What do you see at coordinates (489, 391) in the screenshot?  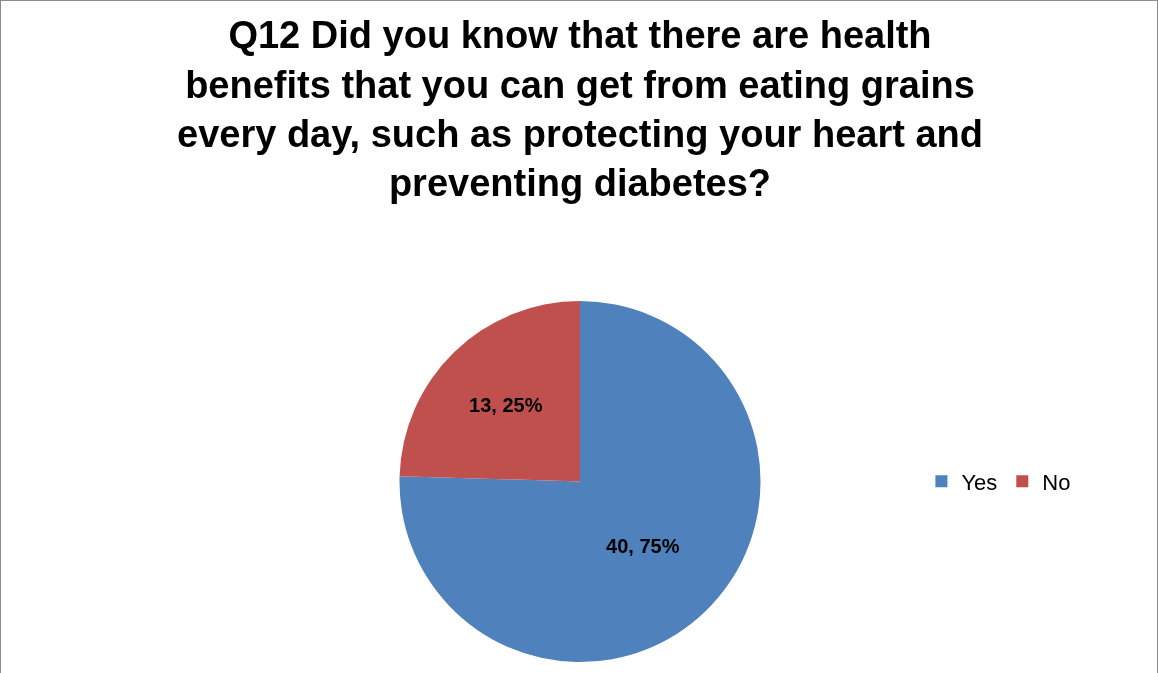 I see `pie-slice` at bounding box center [489, 391].